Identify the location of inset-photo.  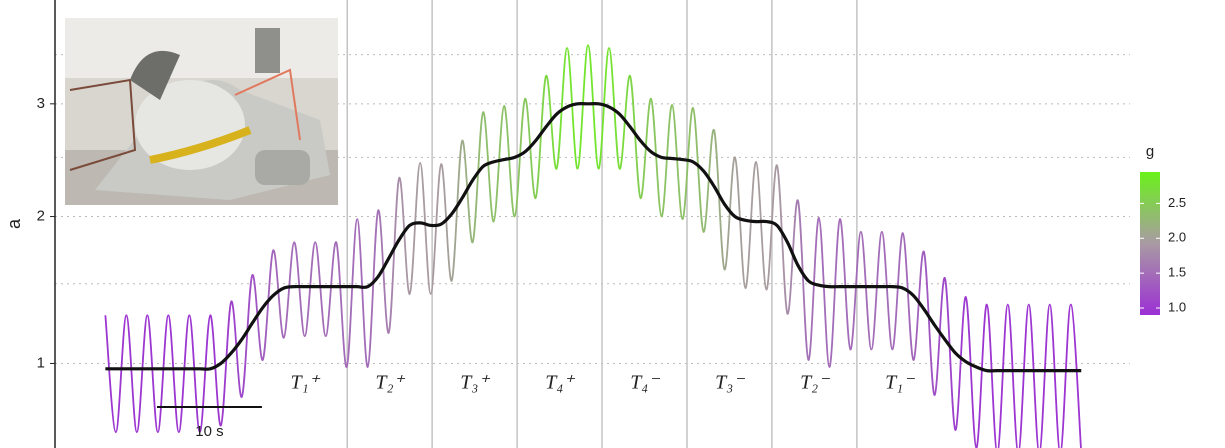
(201, 111).